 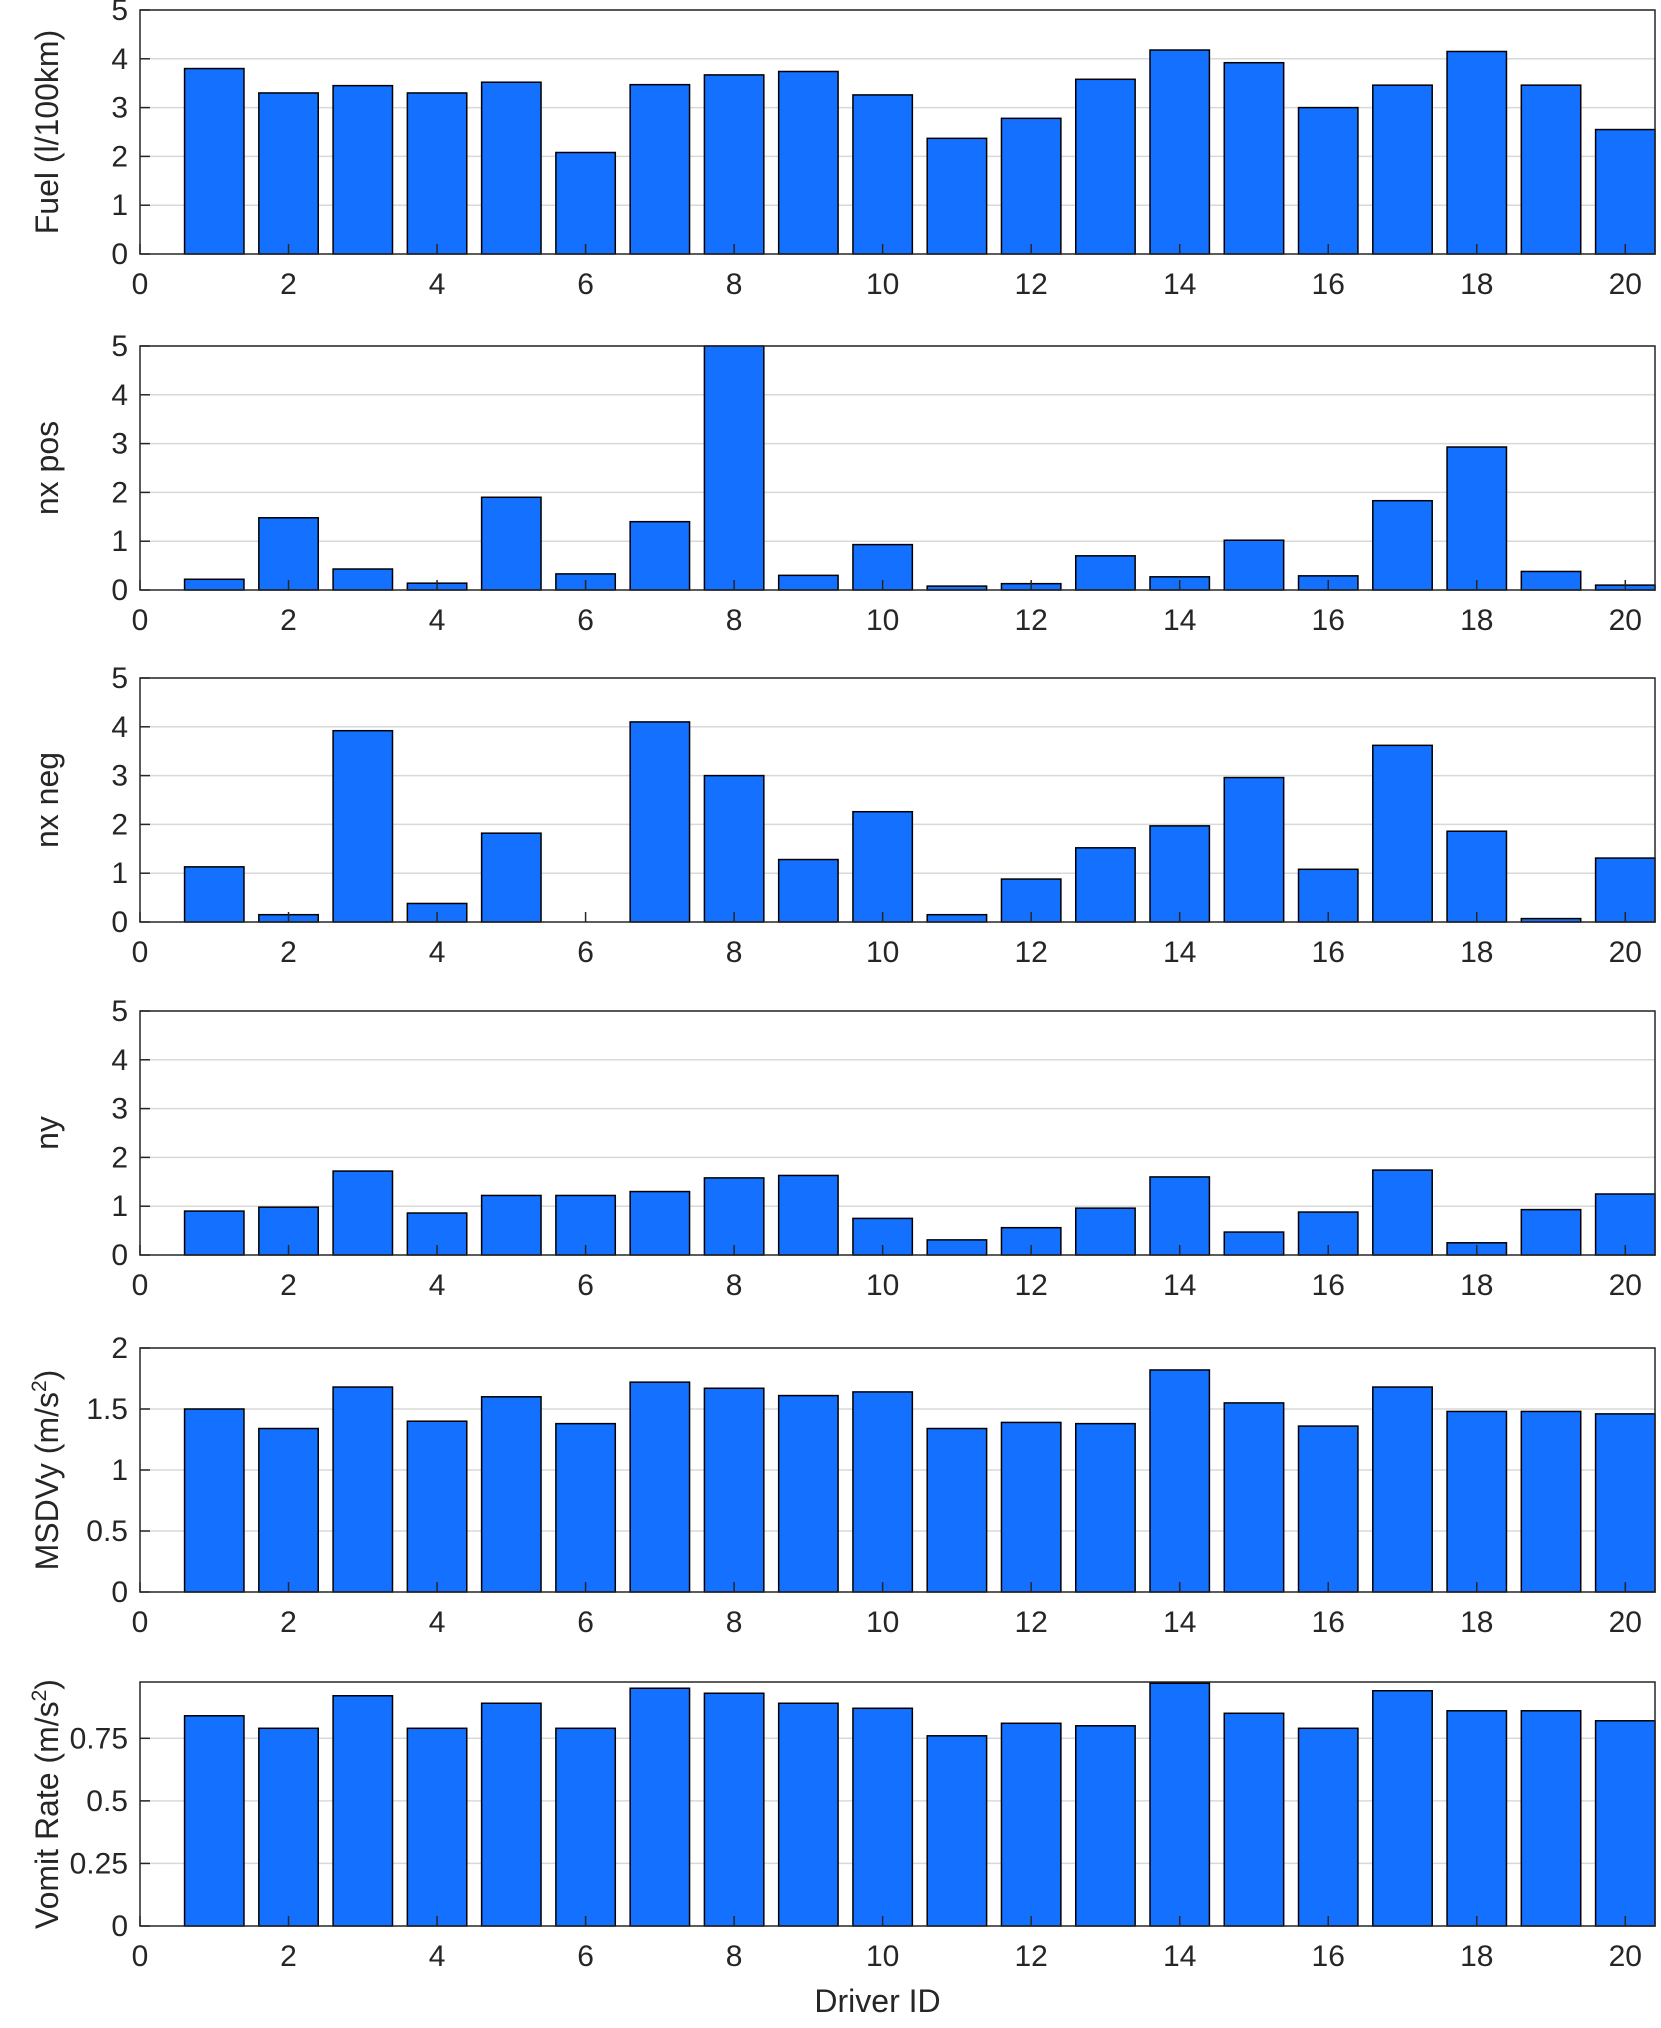 What do you see at coordinates (877, 2001) in the screenshot?
I see `x-axis-label: Driver ID` at bounding box center [877, 2001].